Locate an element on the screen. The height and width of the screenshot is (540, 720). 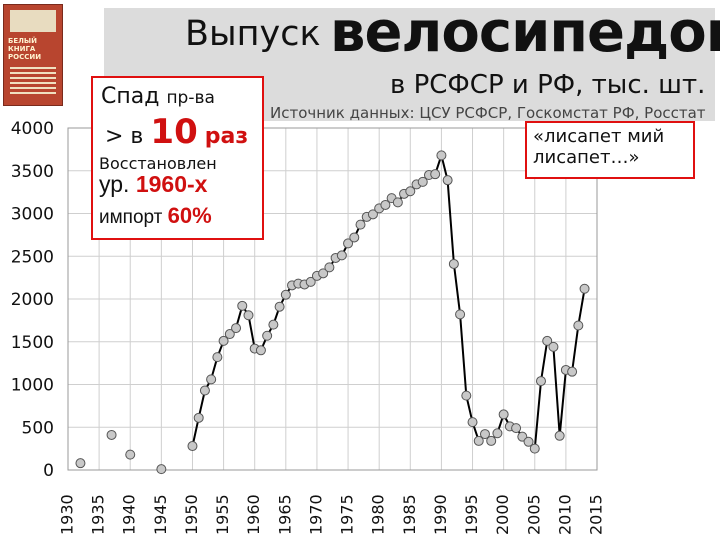
book-cover-image: БЕЛЫЙ КНИГА РОССИИ is located at coordinates (33, 55).